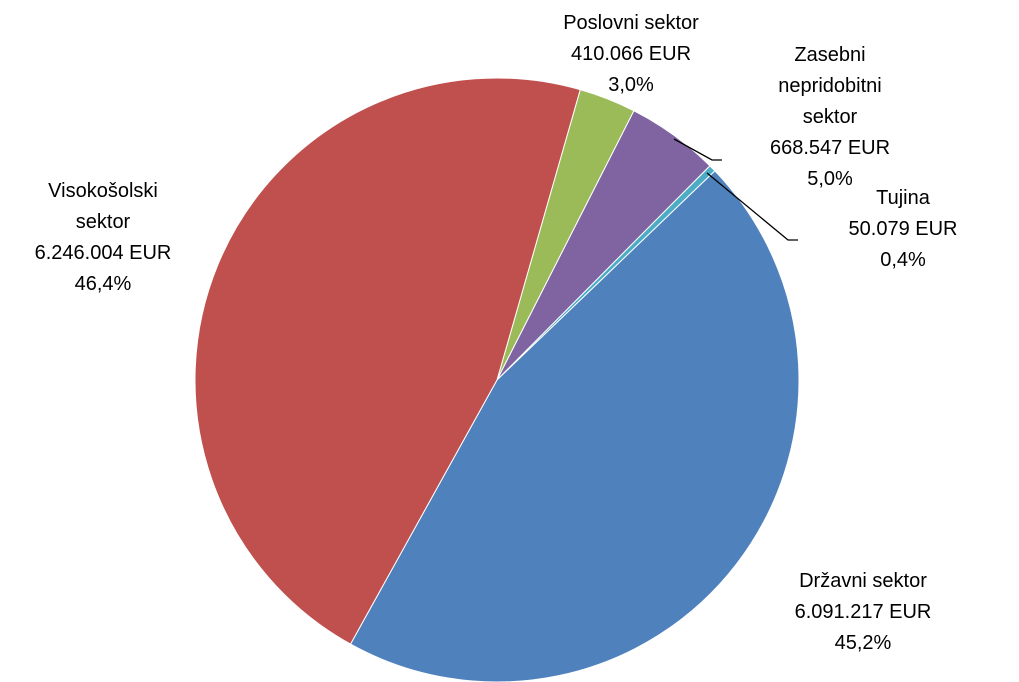  I want to click on category-label: Poslovni sektor, so click(631, 23).